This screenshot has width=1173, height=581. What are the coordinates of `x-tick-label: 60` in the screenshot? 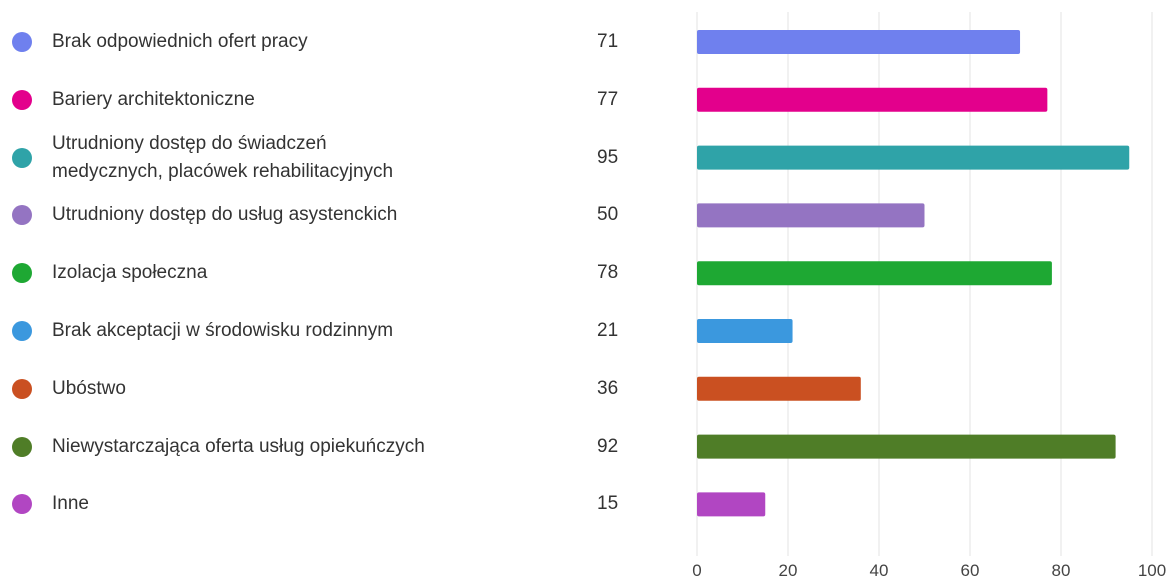 It's located at (970, 570).